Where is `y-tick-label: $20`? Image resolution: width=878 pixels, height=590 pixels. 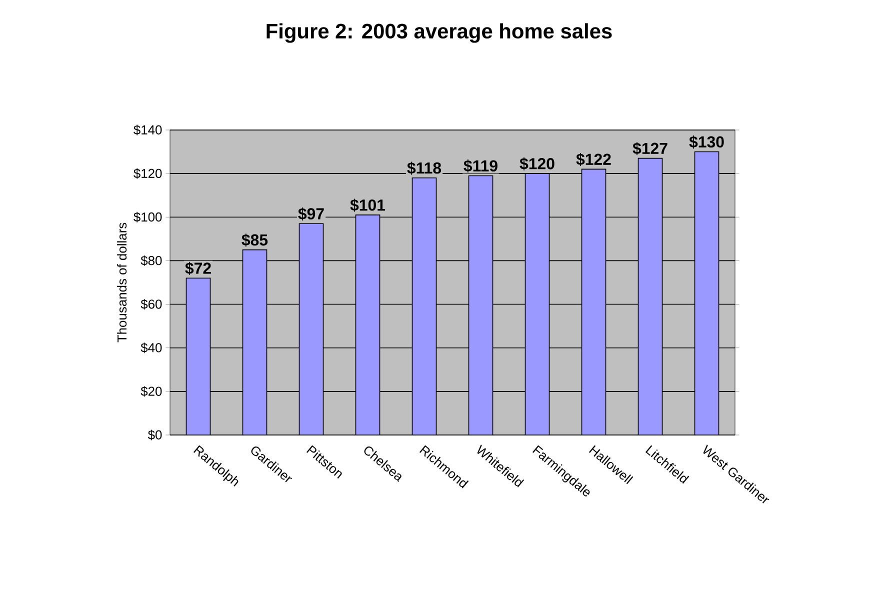
y-tick-label: $20 is located at coordinates (151, 391).